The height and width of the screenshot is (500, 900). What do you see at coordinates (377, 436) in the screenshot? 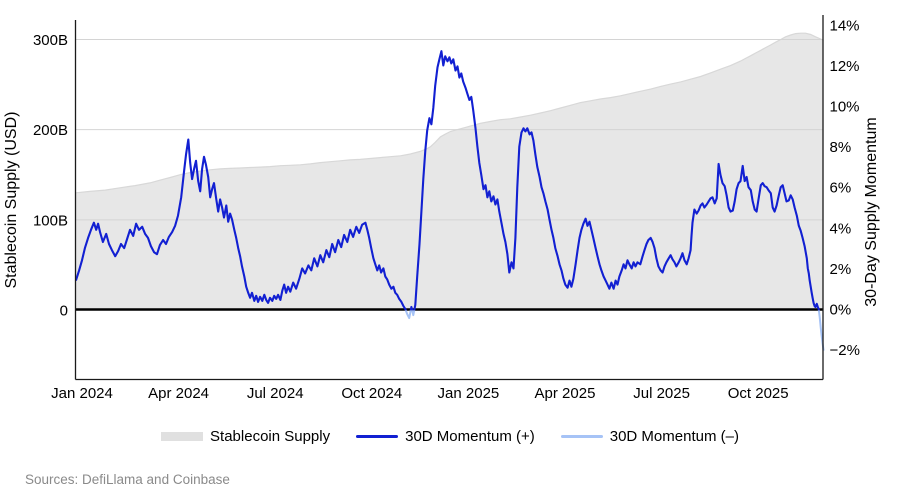
I see `momentum-positive-line-swatch` at bounding box center [377, 436].